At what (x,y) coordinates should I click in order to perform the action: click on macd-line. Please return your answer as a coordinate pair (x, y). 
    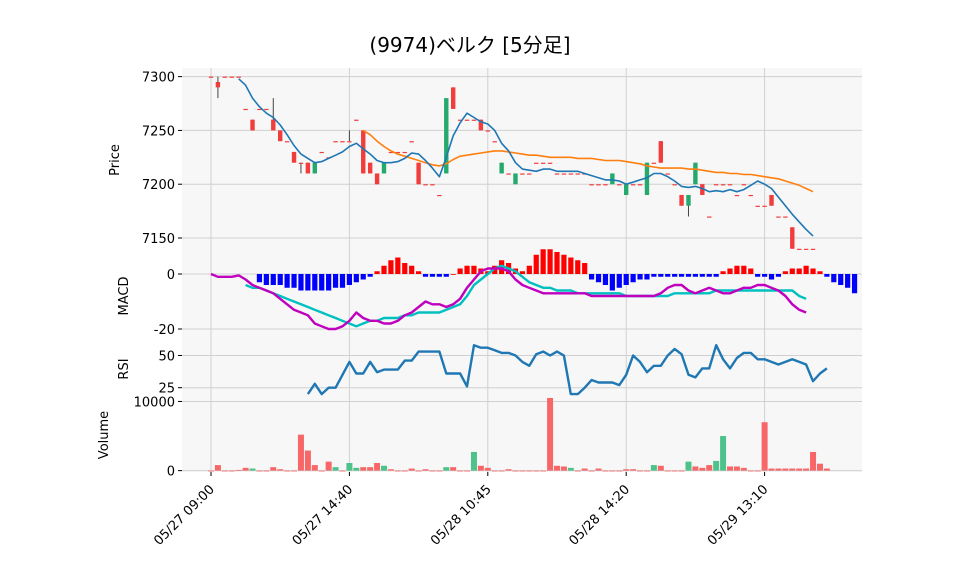
    Looking at the image, I should click on (508, 299).